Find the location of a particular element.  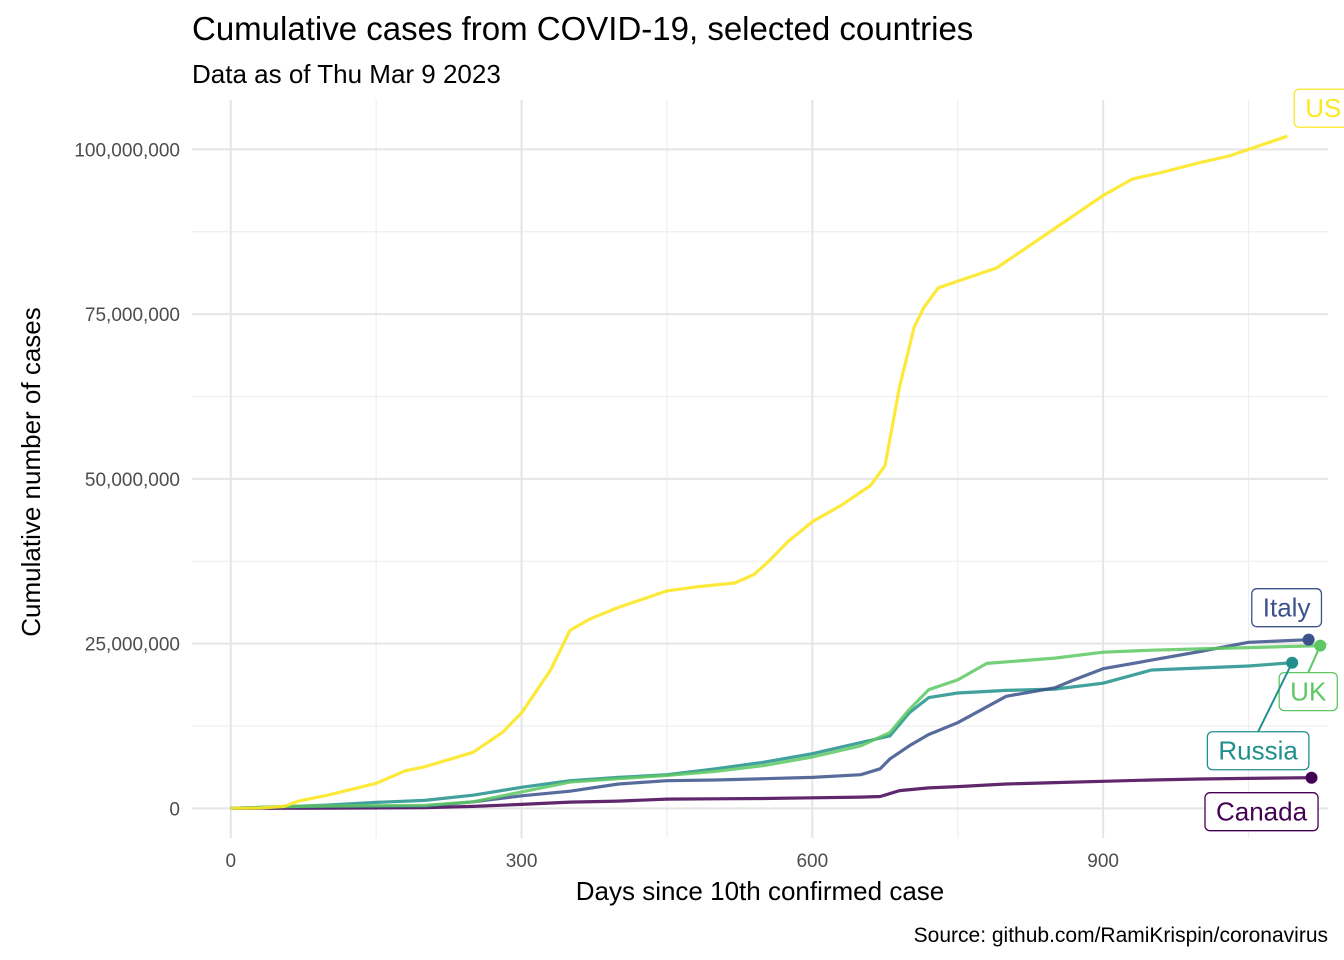

label-box-italy is located at coordinates (1287, 608).